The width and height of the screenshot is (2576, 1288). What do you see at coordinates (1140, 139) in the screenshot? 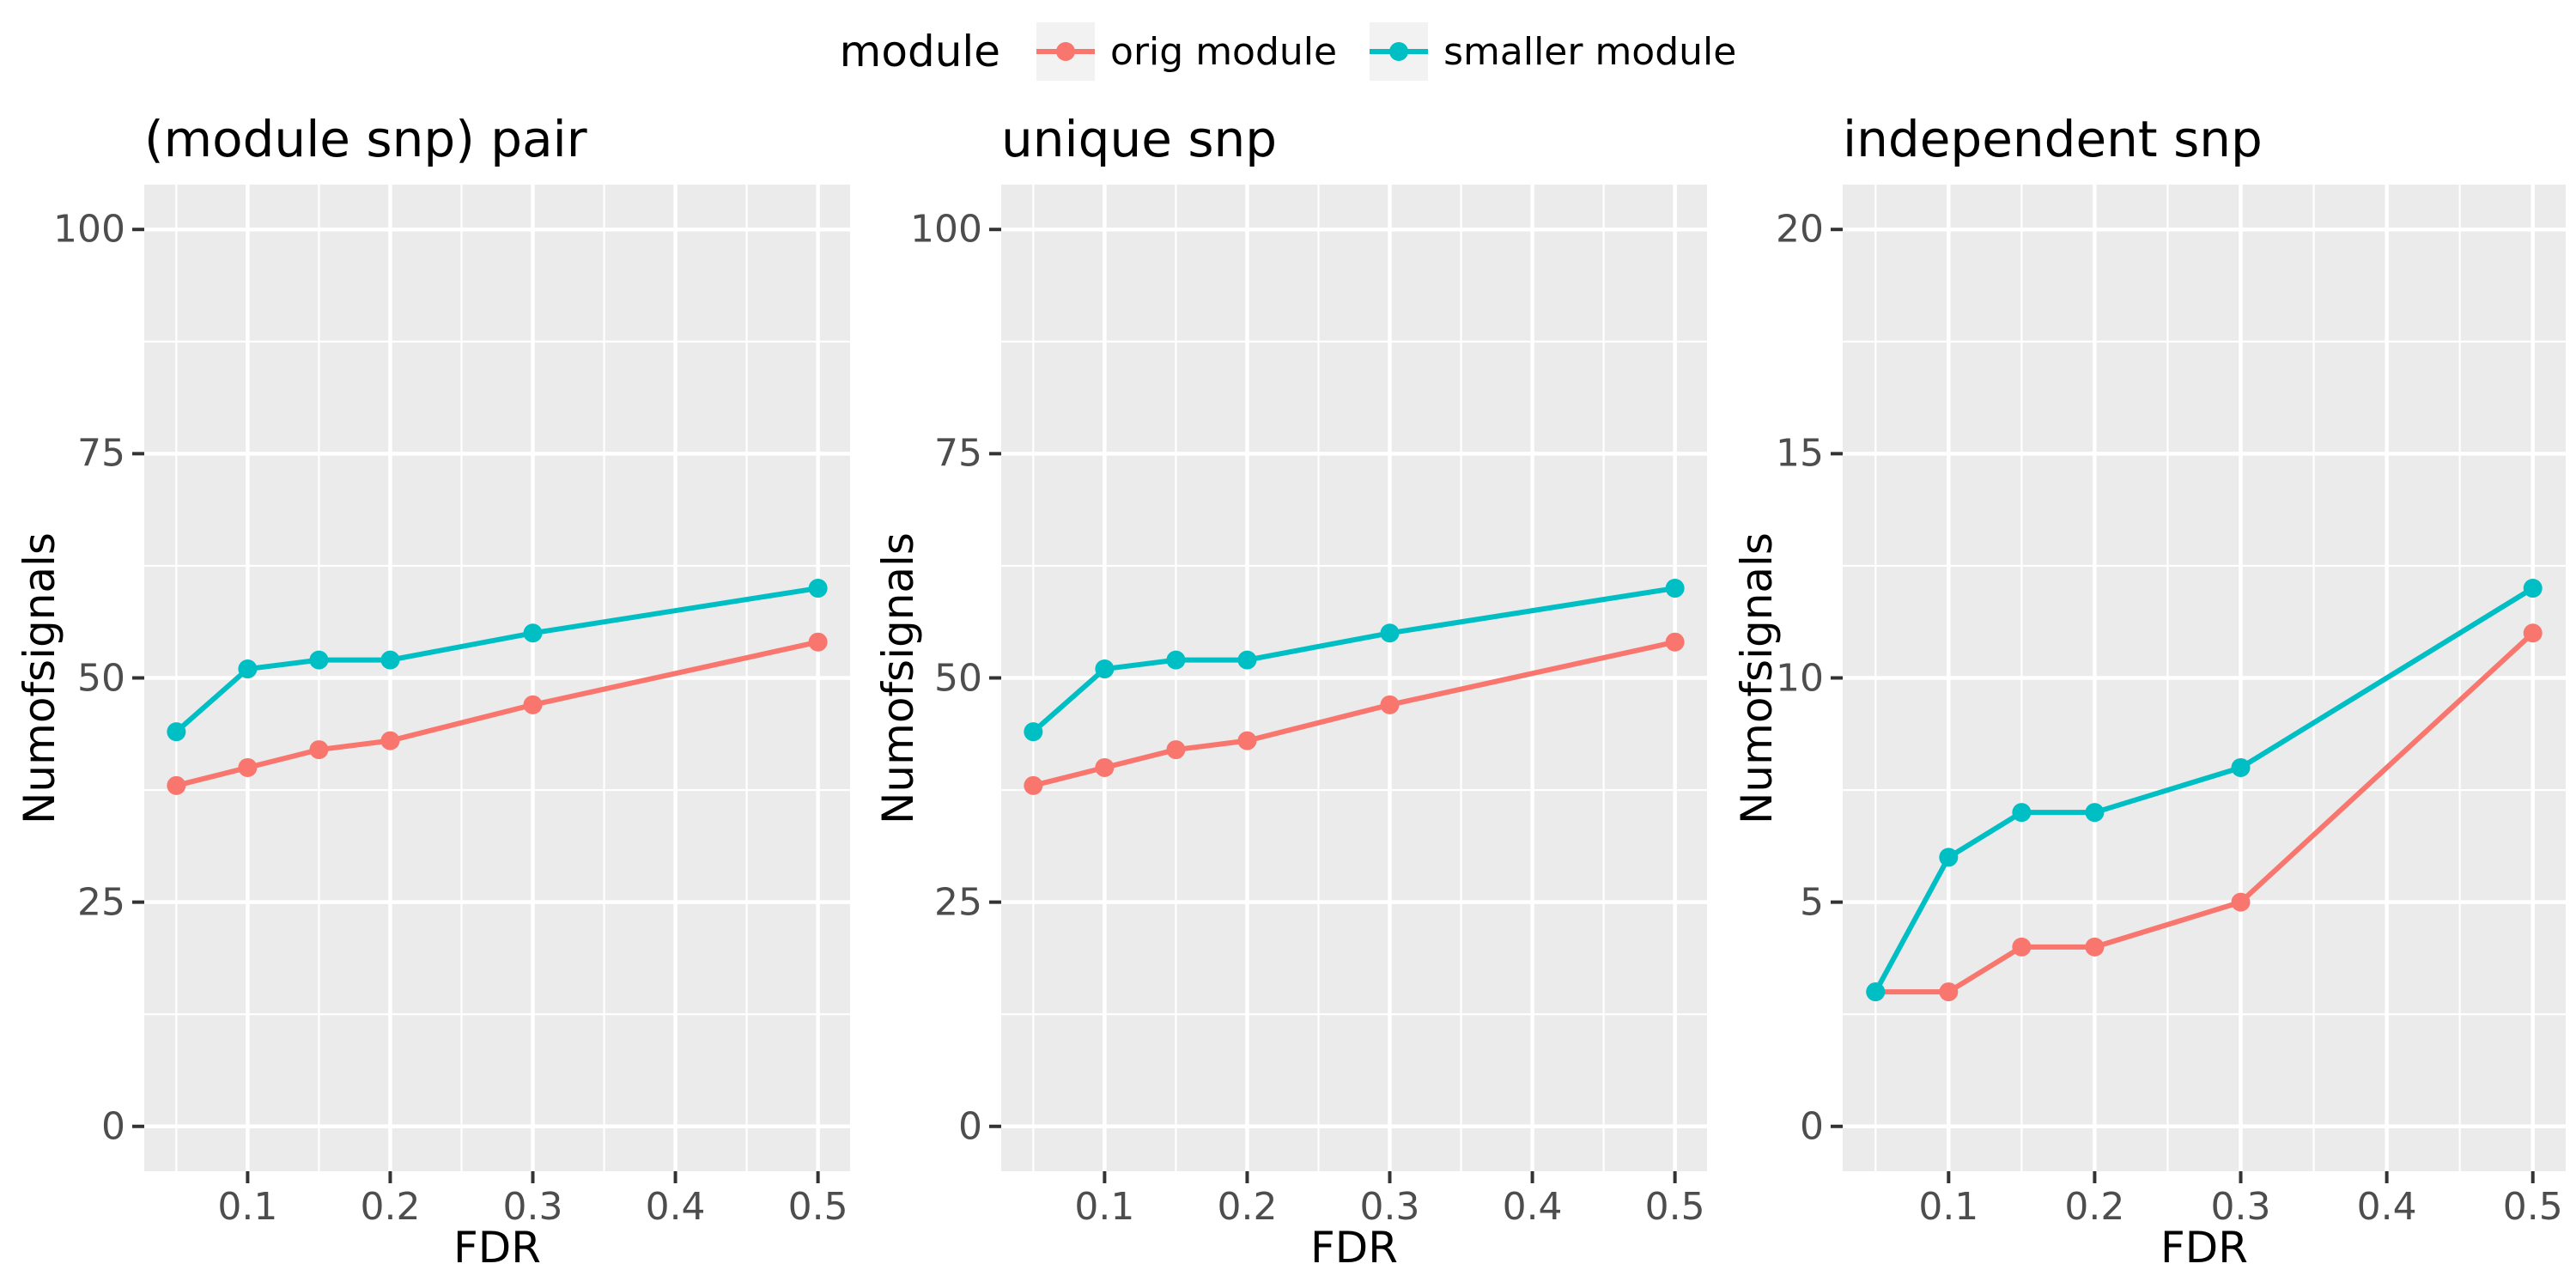
I see `panel-title: unique snp` at bounding box center [1140, 139].